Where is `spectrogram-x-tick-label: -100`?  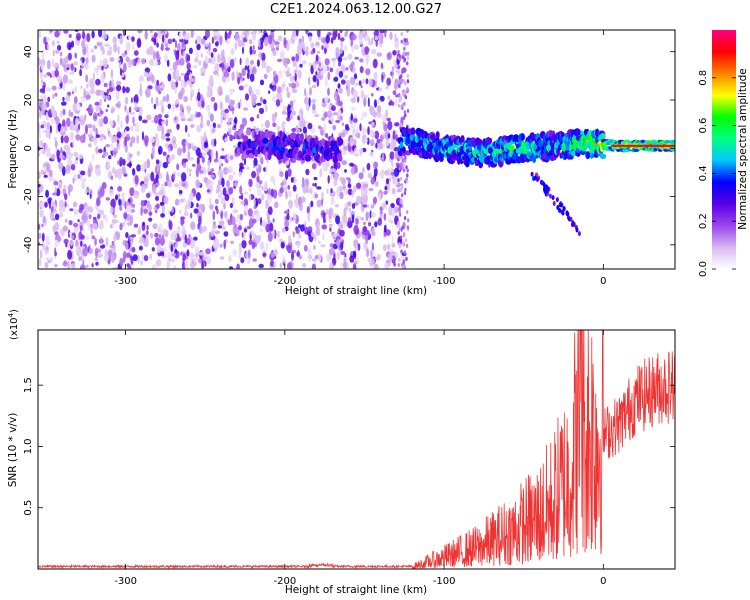
spectrogram-x-tick-label: -100 is located at coordinates (444, 281).